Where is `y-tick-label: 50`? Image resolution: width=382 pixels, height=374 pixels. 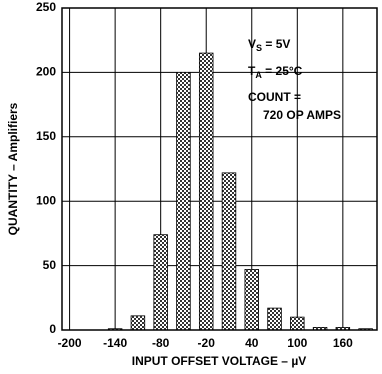
y-tick-label: 50 is located at coordinates (50, 265).